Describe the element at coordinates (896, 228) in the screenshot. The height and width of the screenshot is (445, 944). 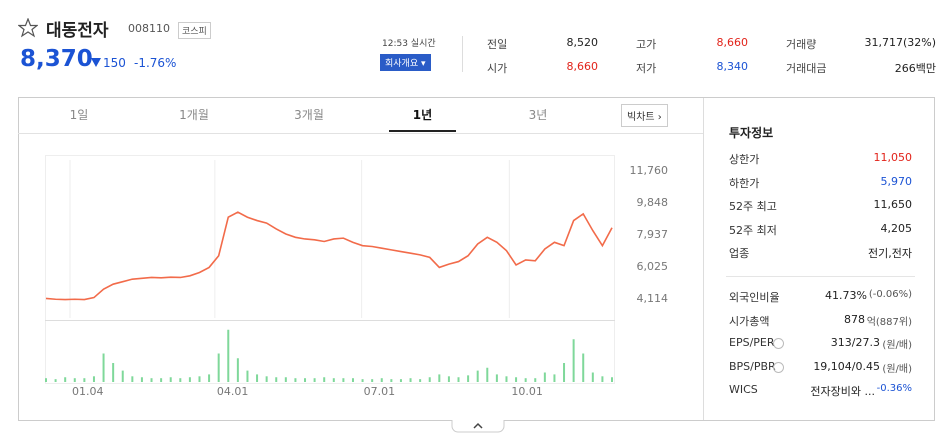
I see `info-value: 4,205` at that location.